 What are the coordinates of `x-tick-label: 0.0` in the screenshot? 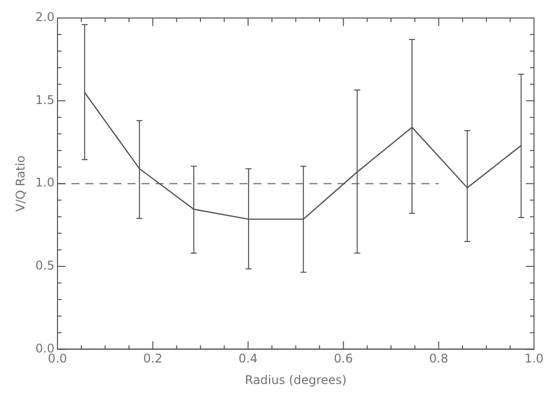 It's located at (58, 359).